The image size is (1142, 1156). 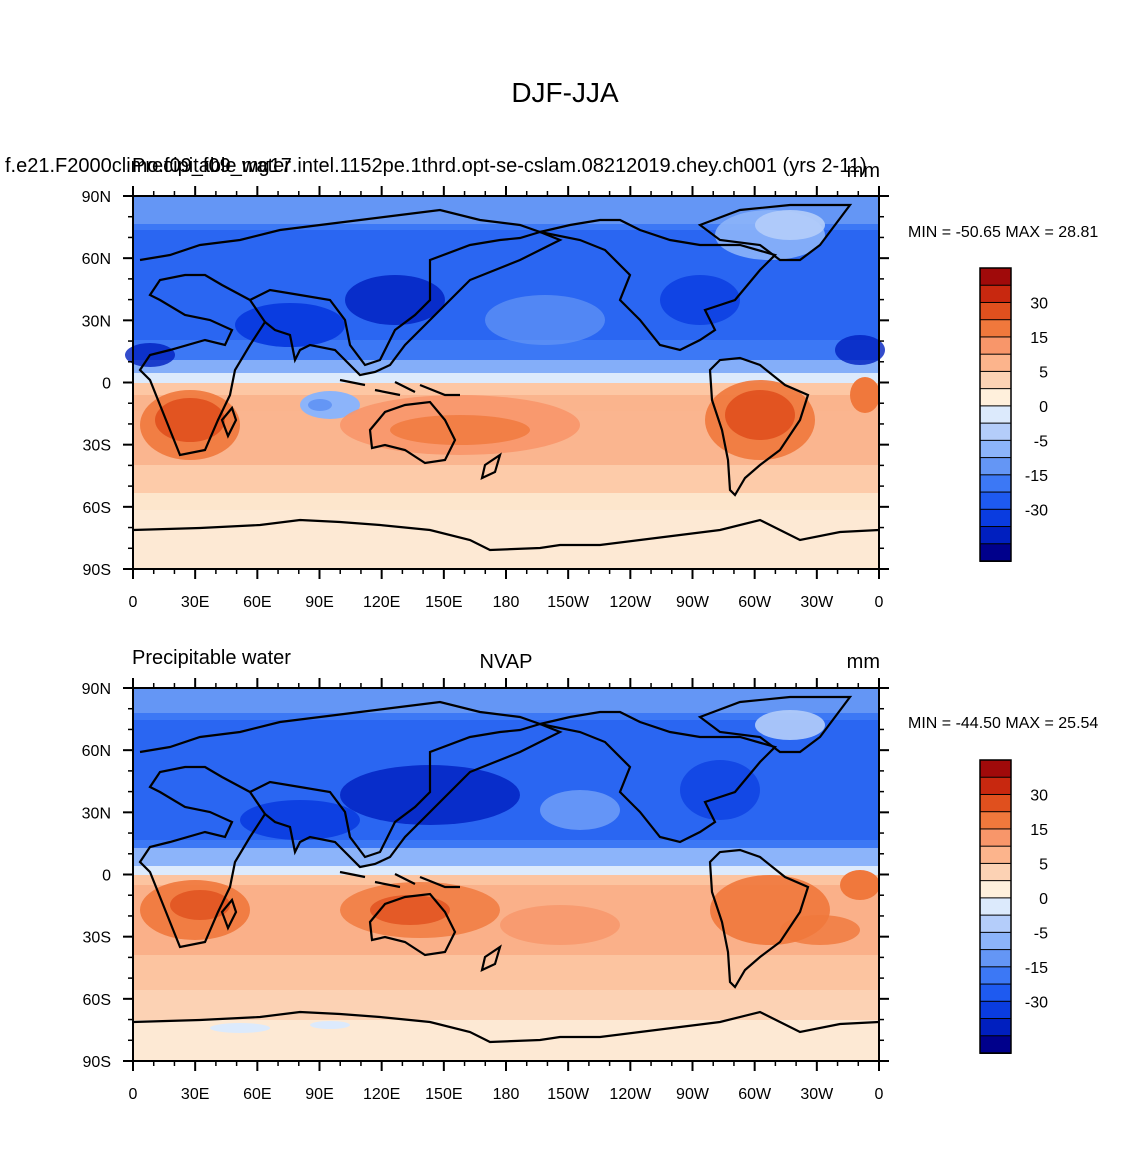 I want to click on min-max-stats: MIN = -44.50 MAX = 25.54, so click(x=1003, y=723).